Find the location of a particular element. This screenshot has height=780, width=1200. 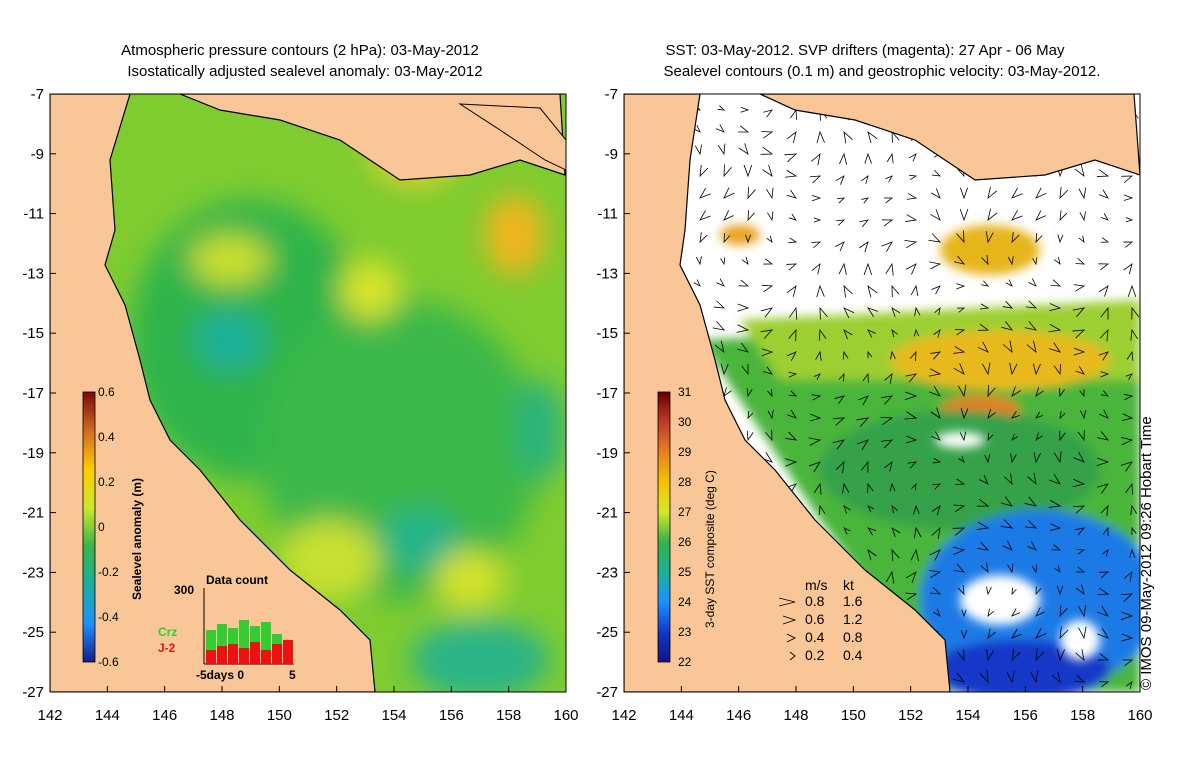

velocity-legend-kt: 1.6 is located at coordinates (853, 601).